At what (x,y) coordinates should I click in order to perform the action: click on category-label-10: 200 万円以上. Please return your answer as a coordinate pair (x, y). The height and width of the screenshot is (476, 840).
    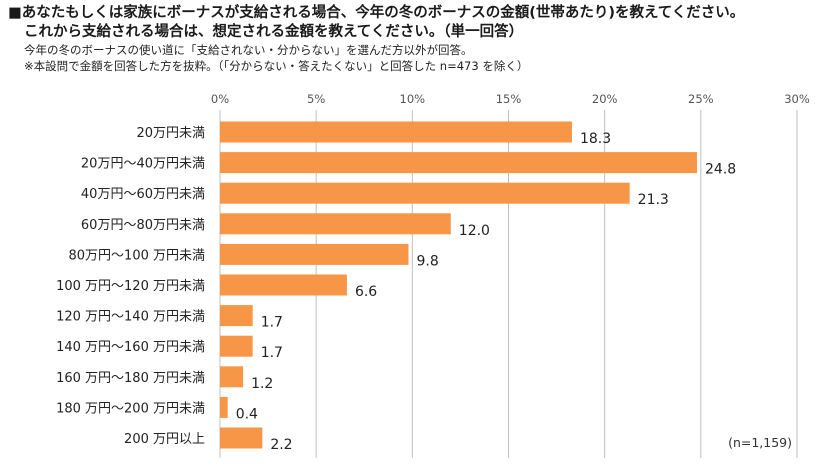
    Looking at the image, I should click on (164, 439).